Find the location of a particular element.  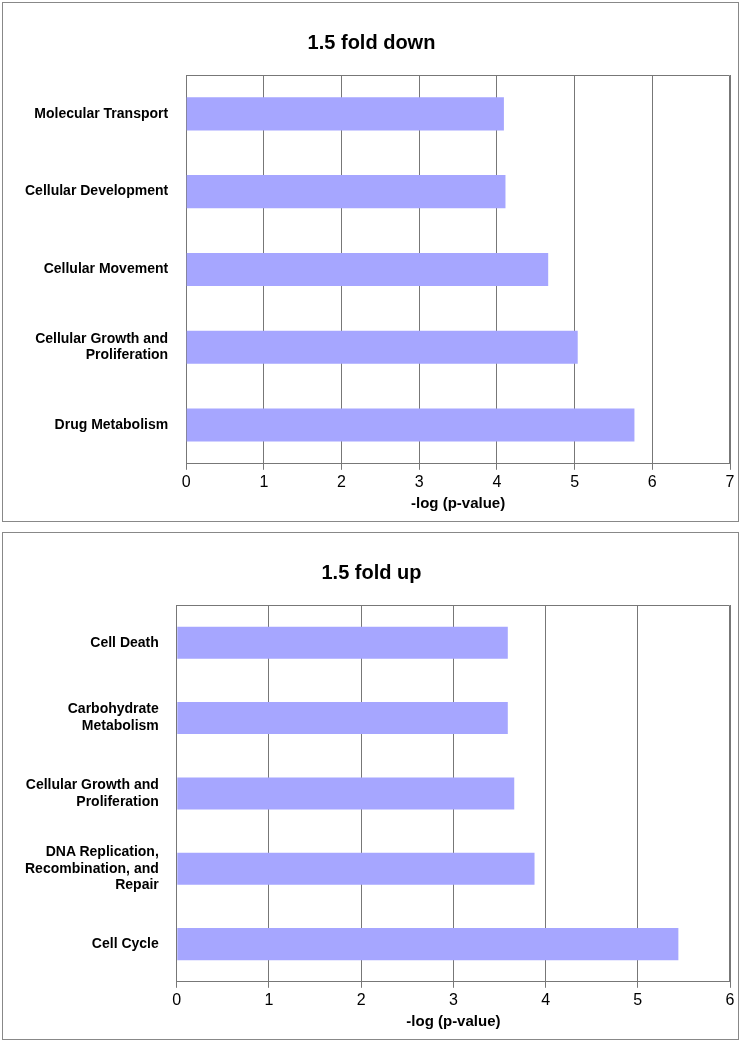

y-tick-label: Drug Metabolism is located at coordinates (111, 423).